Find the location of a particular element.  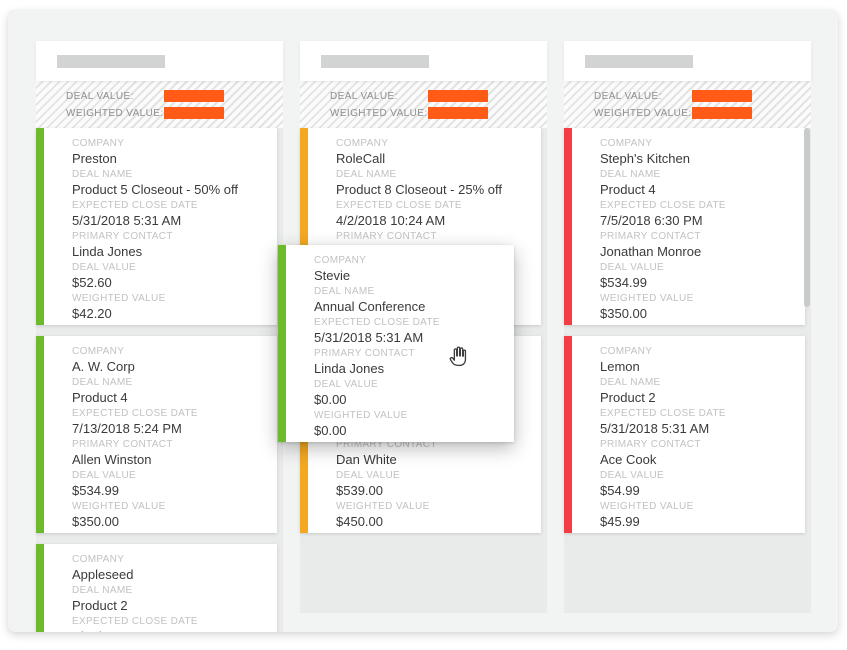

card-field: DEAL VALUE $0.00 is located at coordinates (410, 393).